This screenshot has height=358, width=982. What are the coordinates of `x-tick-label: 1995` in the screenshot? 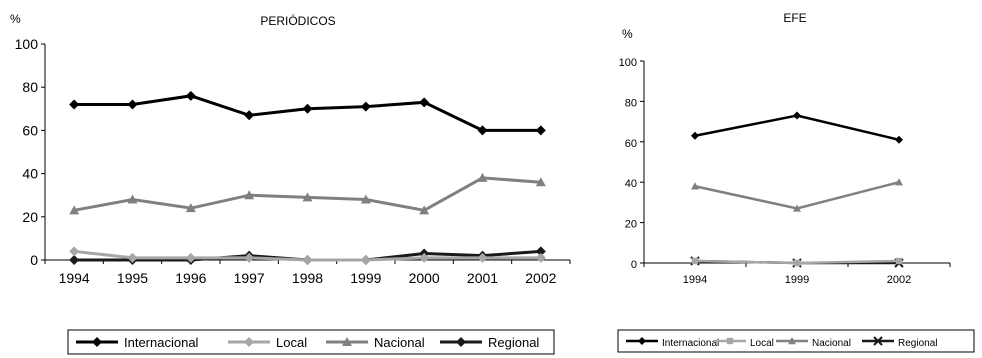 It's located at (132, 278).